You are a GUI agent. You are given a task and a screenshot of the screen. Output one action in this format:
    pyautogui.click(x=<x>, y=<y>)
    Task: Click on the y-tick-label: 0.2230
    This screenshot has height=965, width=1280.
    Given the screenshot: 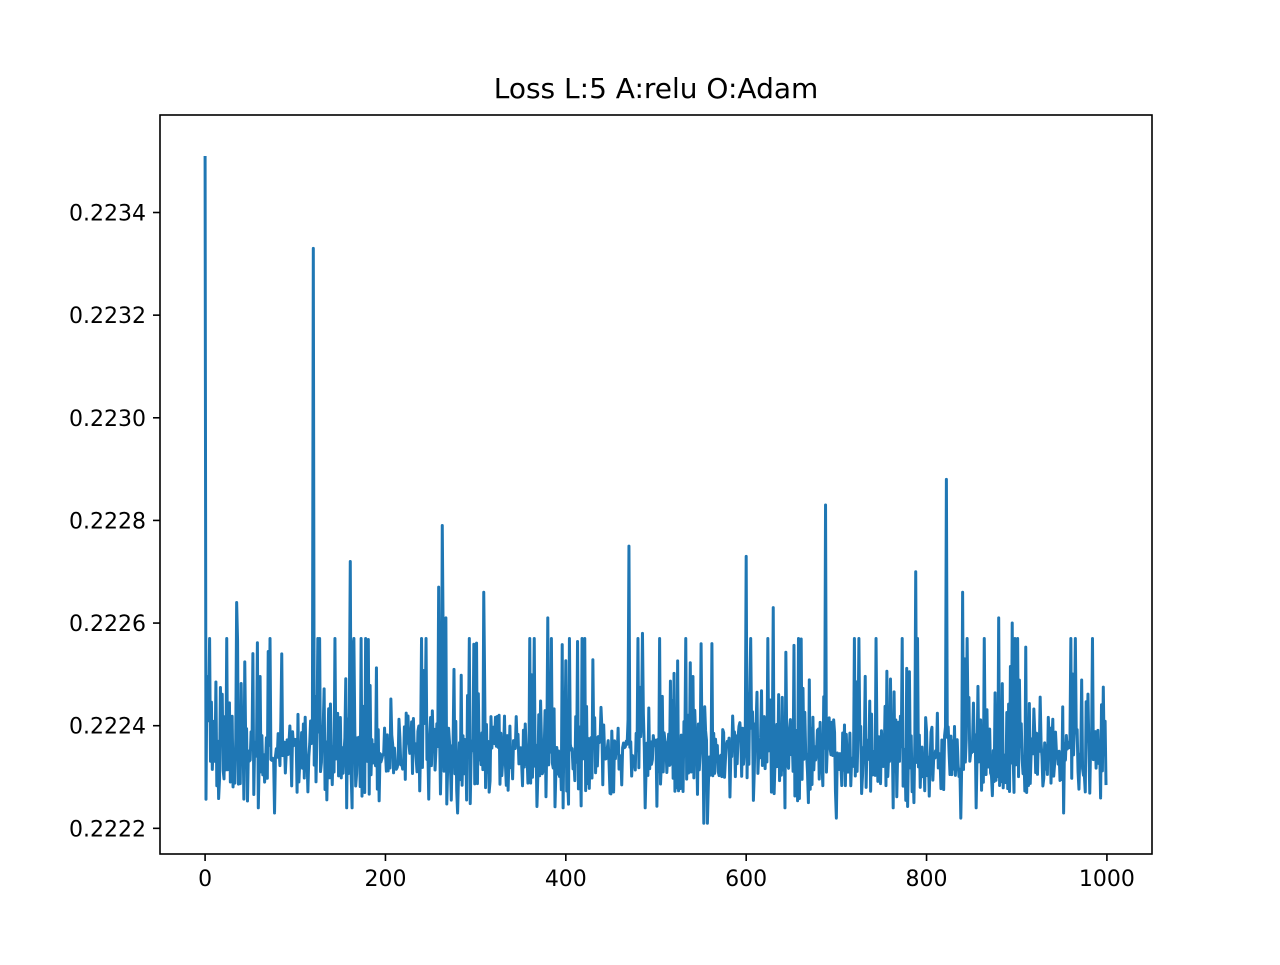 What is the action you would take?
    pyautogui.click(x=107, y=419)
    